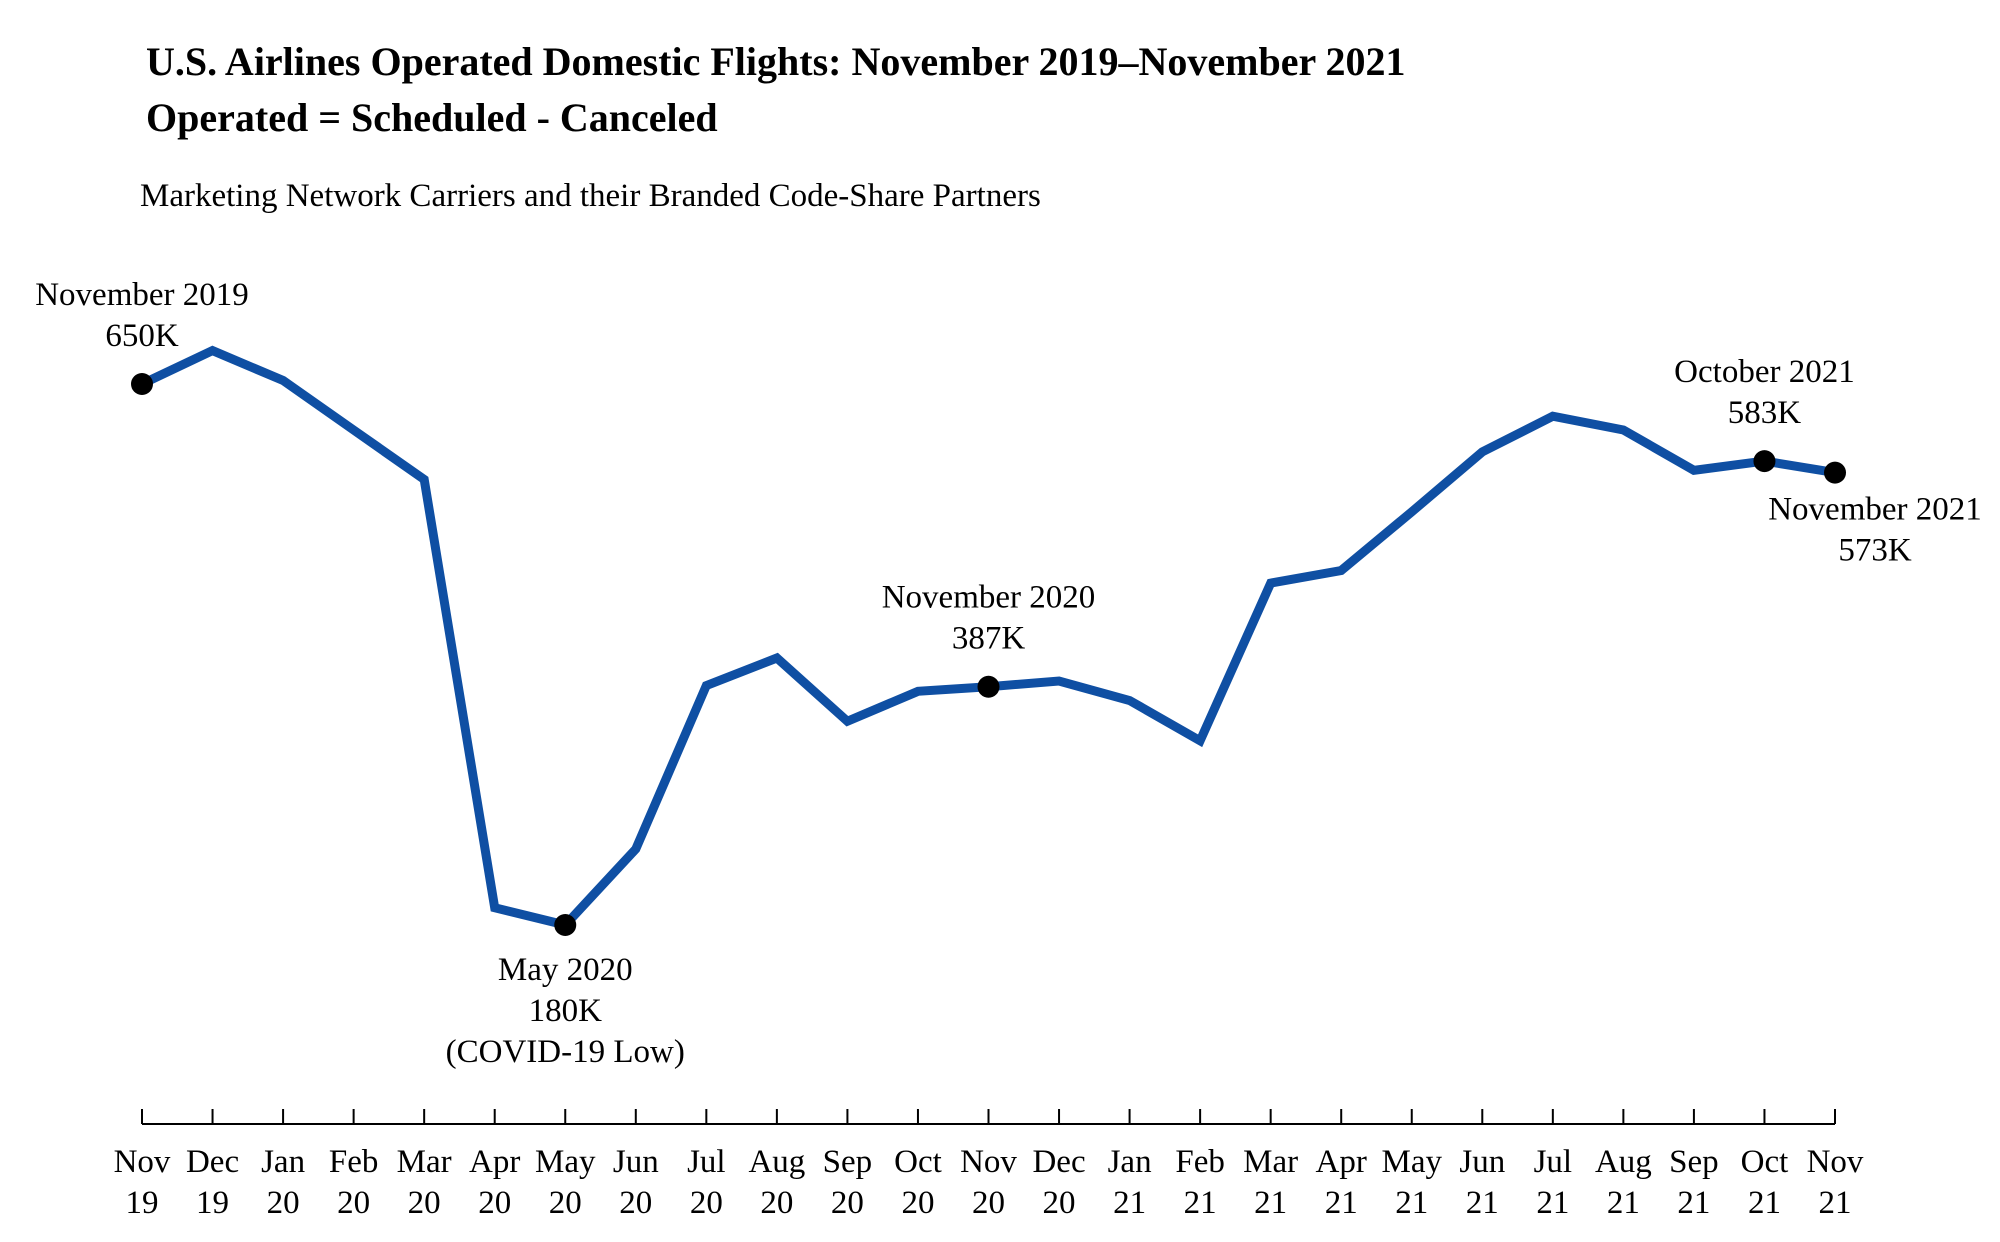 Image resolution: width=2000 pixels, height=1242 pixels. I want to click on data-label: November 2021 573K, so click(1875, 530).